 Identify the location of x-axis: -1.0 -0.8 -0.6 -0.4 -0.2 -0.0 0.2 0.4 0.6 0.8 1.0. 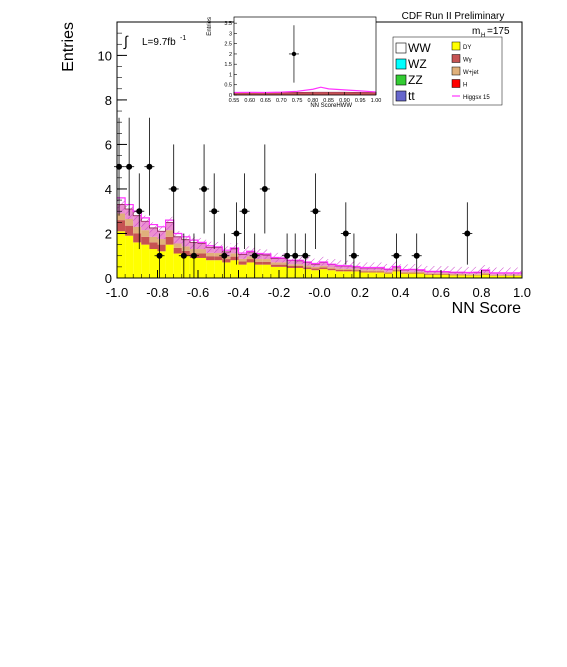
(318, 285).